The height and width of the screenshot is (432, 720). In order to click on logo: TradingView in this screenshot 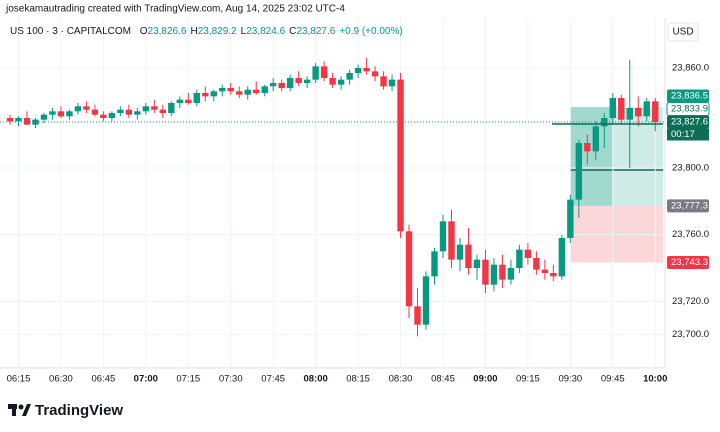, I will do `click(65, 410)`.